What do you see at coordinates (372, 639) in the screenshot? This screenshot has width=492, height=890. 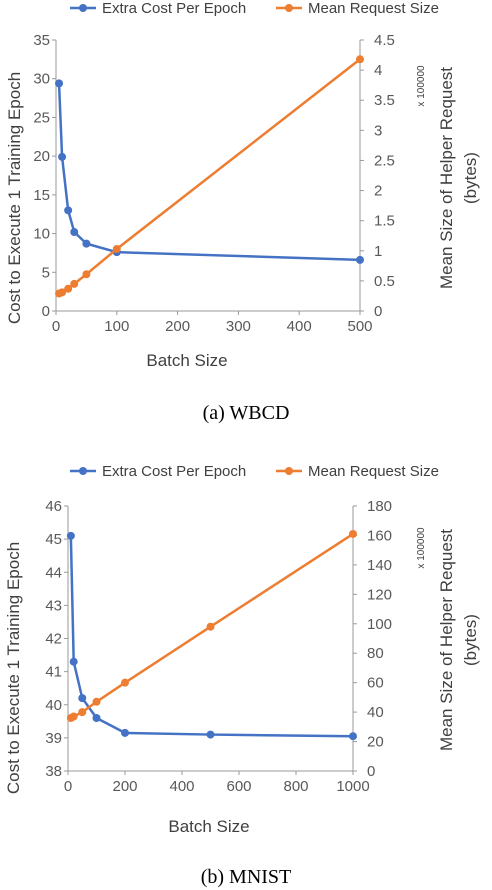 I see `chart-mnist-right-y-ticks: 0 20 40 60 80 100 120 140 160 180` at bounding box center [372, 639].